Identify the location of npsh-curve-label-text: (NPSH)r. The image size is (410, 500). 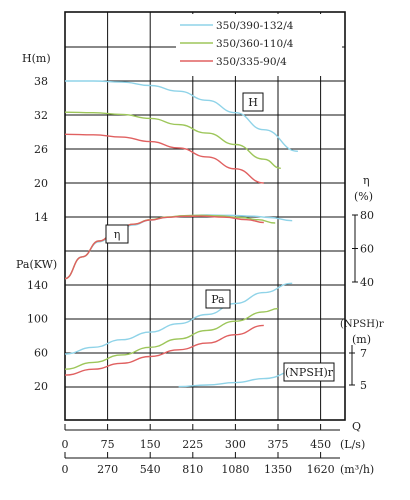
(309, 372).